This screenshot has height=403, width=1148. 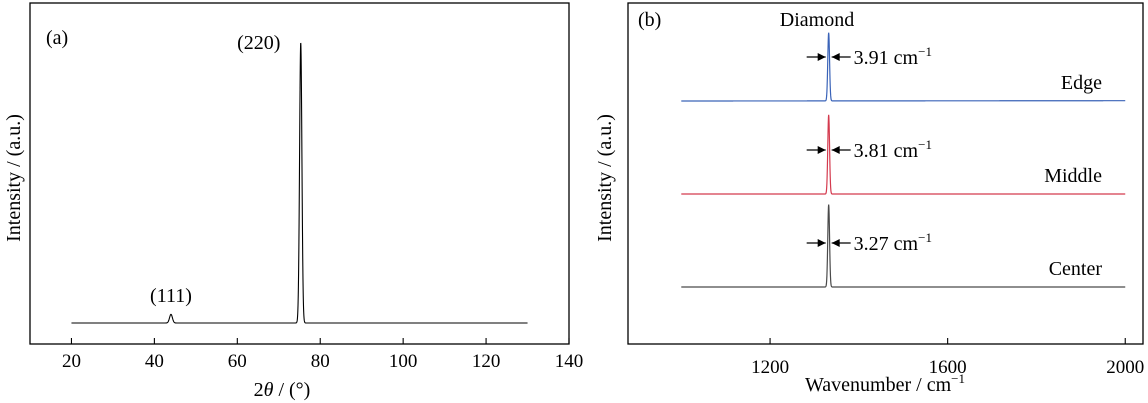 I want to click on fwhm-label-center: 3.27 cm−1, so click(x=893, y=242).